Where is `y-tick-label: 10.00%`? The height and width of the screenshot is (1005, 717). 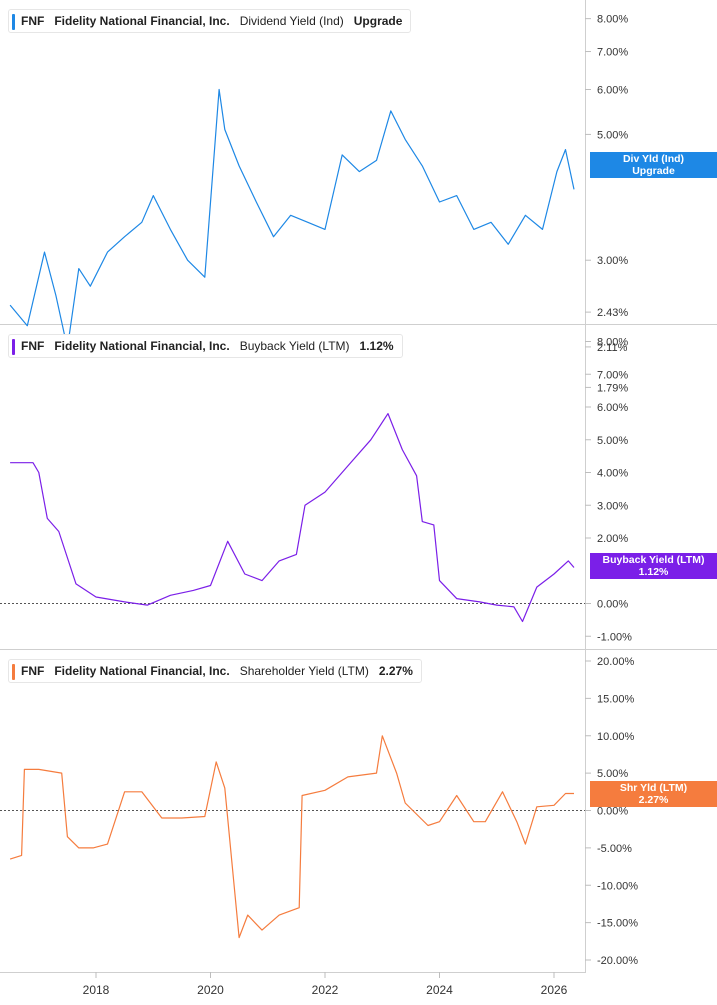
y-tick-label: 10.00% is located at coordinates (616, 737).